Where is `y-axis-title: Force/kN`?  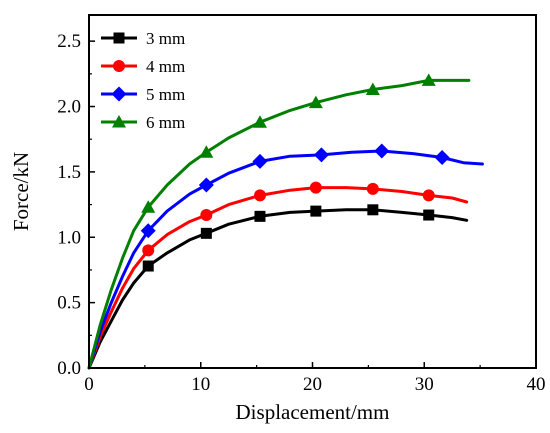
y-axis-title: Force/kN is located at coordinates (21, 191).